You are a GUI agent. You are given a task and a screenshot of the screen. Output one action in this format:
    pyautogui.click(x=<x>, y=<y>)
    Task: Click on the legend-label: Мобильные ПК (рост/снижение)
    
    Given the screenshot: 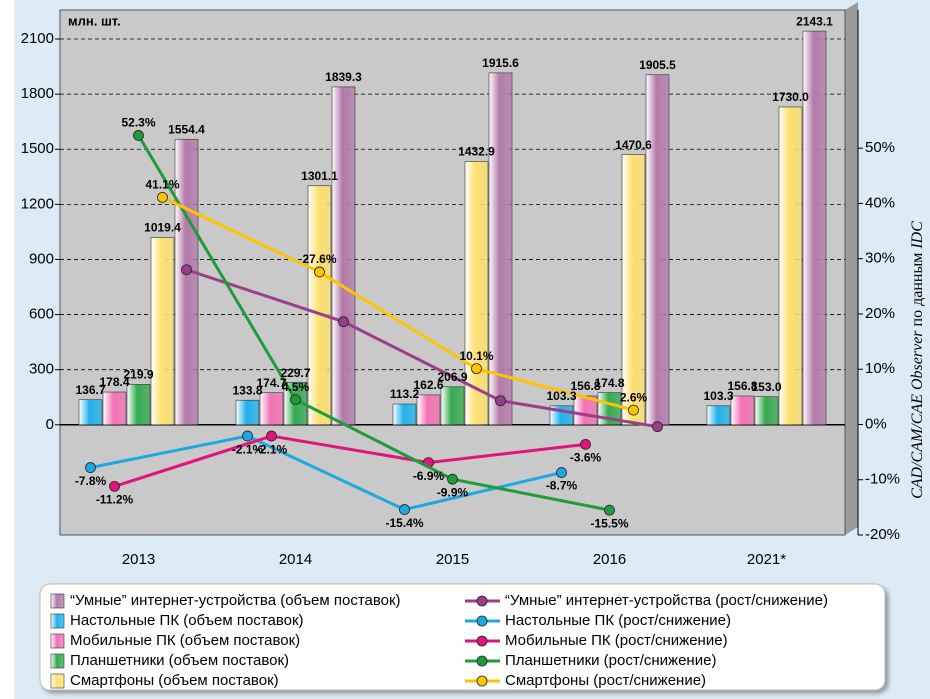 What is the action you would take?
    pyautogui.click(x=616, y=640)
    